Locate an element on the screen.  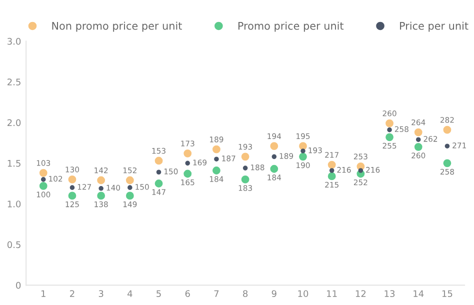
y-tick-label: 2.5 is located at coordinates (14, 82).